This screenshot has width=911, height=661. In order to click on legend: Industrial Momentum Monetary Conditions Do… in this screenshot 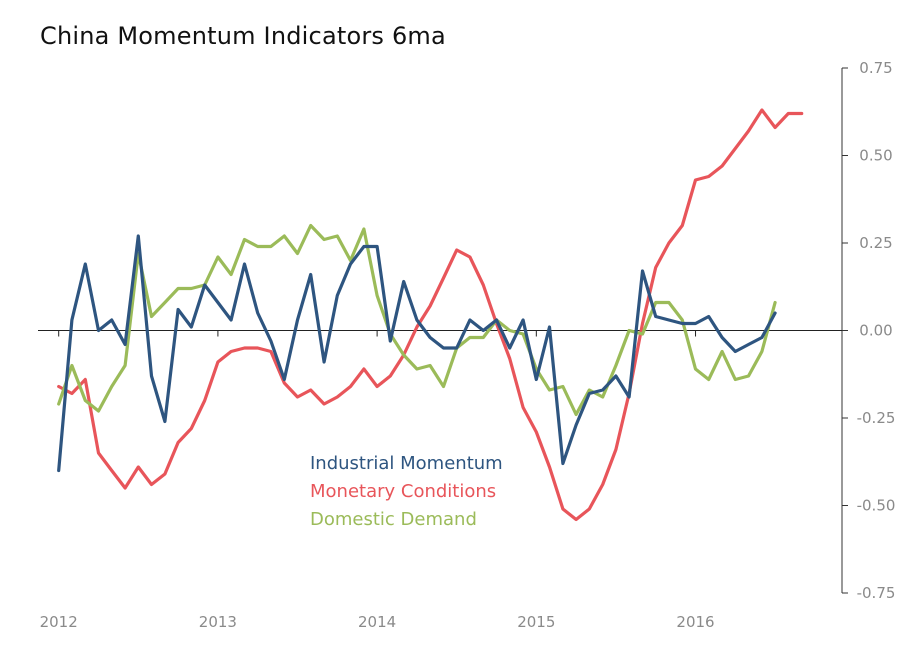, I will do `click(406, 491)`.